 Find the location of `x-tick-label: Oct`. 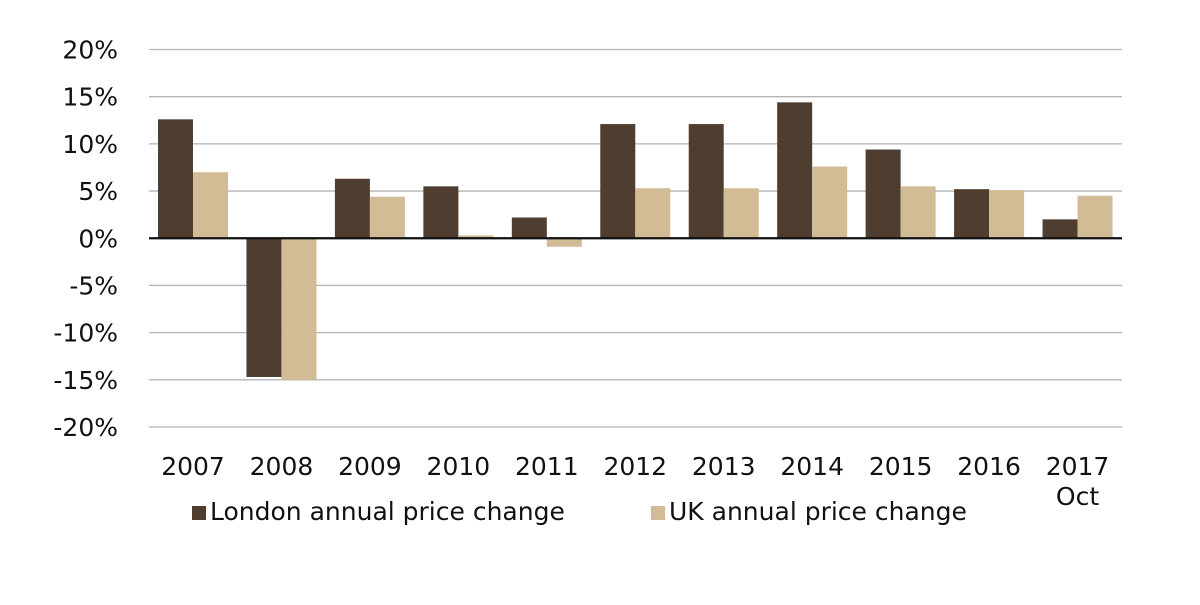

x-tick-label: Oct is located at coordinates (1077, 496).